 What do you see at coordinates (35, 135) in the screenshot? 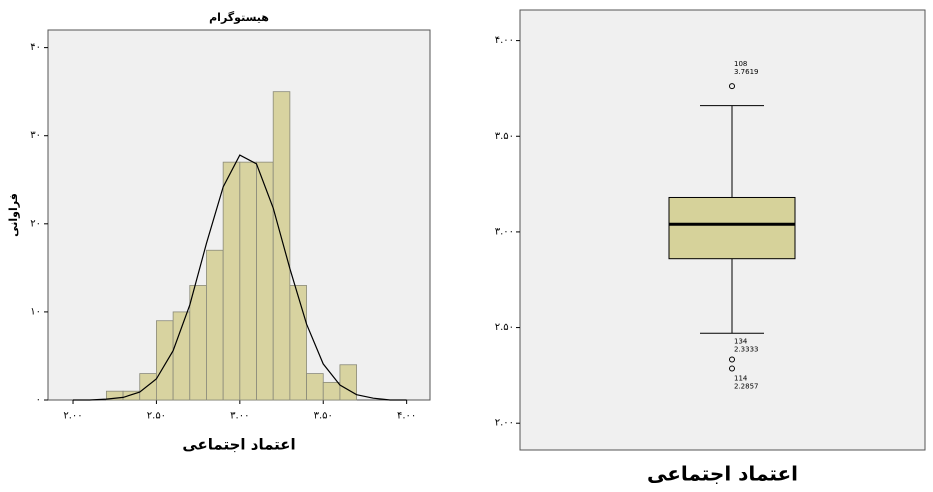
I see `y-tick-label: ۳۰` at bounding box center [35, 135].